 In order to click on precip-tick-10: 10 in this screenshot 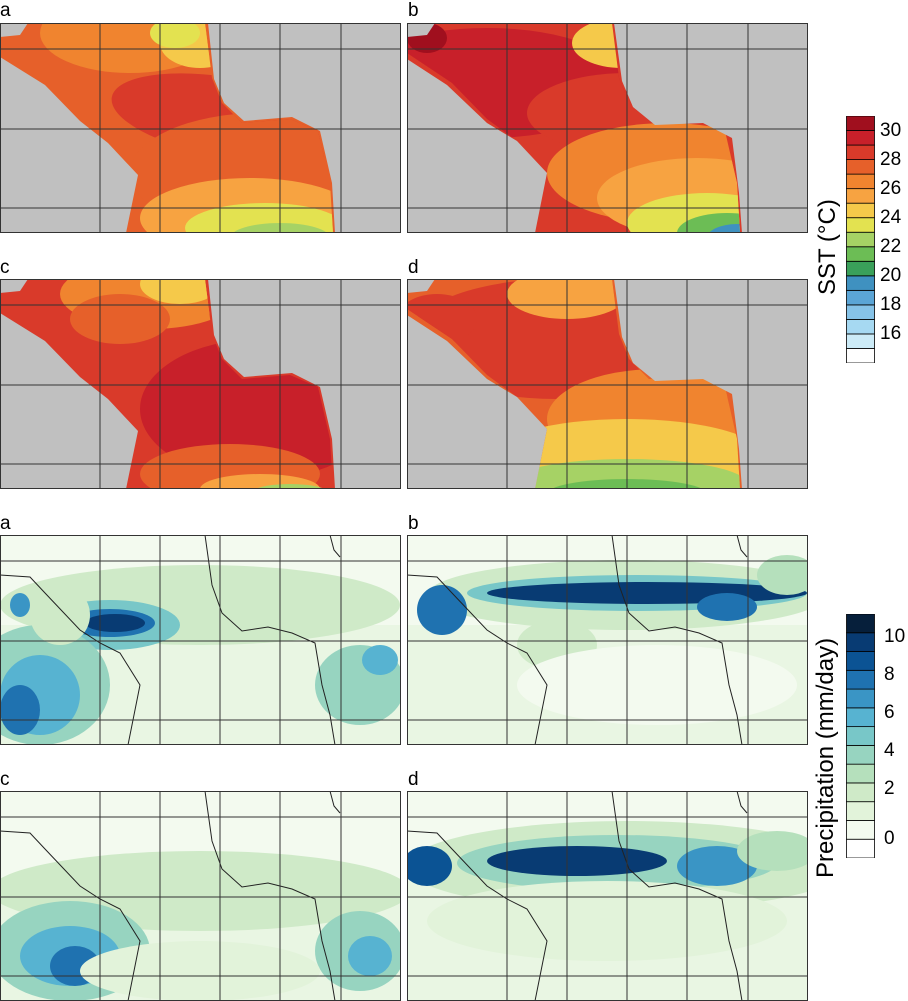, I will do `click(895, 636)`.